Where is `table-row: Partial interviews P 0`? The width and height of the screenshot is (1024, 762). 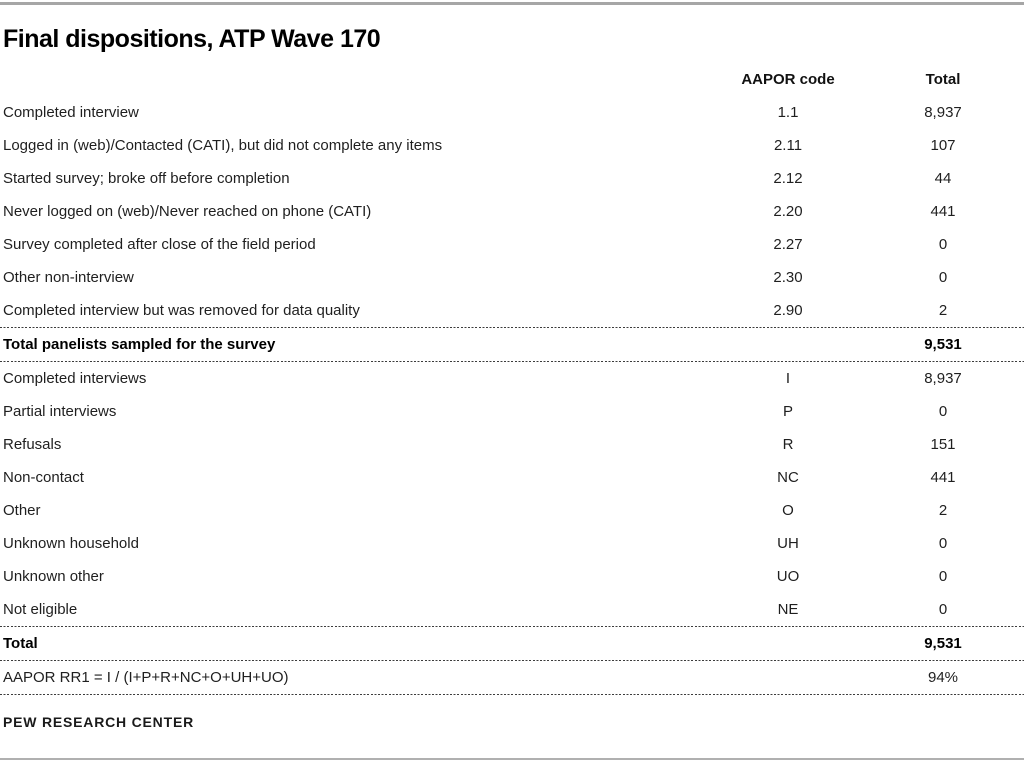 table-row: Partial interviews P 0 is located at coordinates (512, 411).